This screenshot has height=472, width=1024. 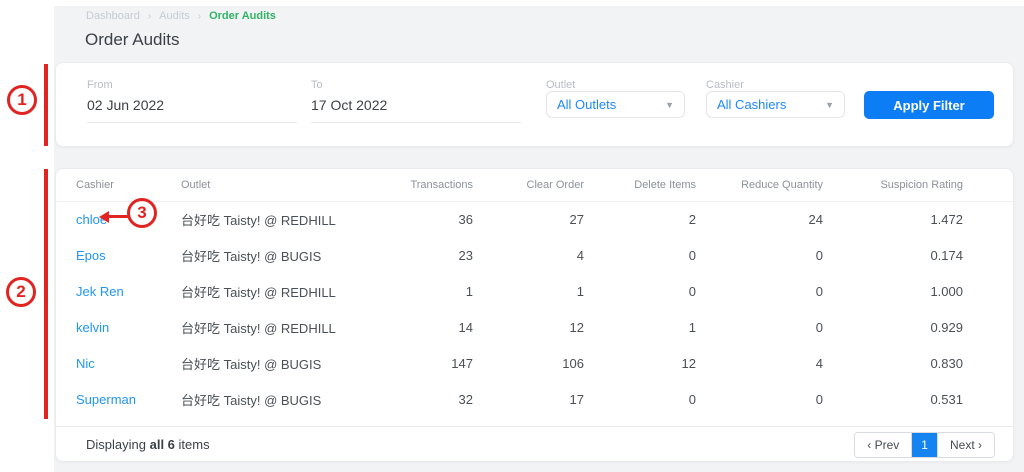 What do you see at coordinates (85, 363) in the screenshot?
I see `cashier-link: Nic` at bounding box center [85, 363].